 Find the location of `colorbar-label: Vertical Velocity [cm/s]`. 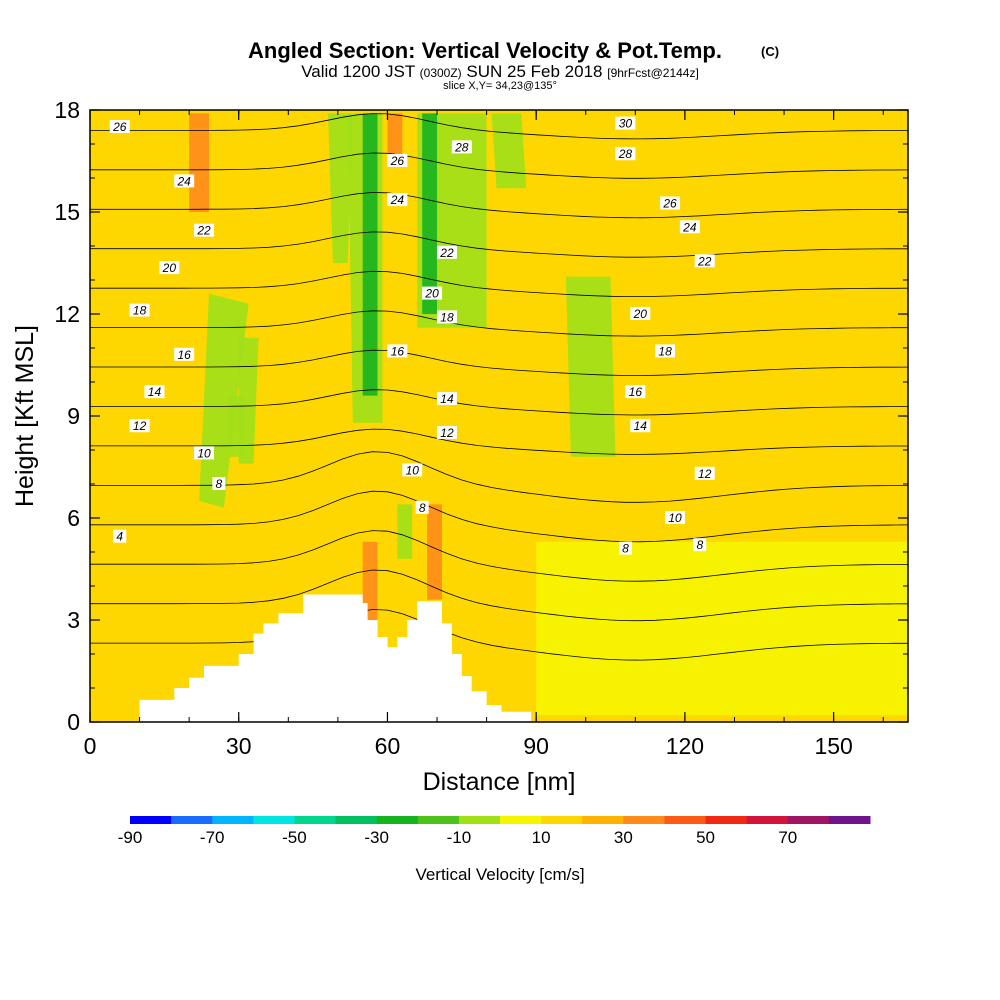

colorbar-label: Vertical Velocity [cm/s] is located at coordinates (499, 874).